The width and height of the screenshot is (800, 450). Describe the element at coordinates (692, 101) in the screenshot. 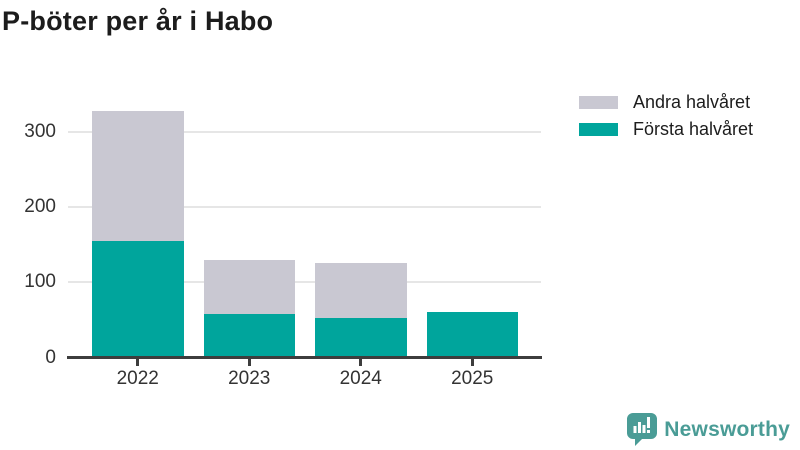

I see `legend-label: Andra halvåret` at that location.